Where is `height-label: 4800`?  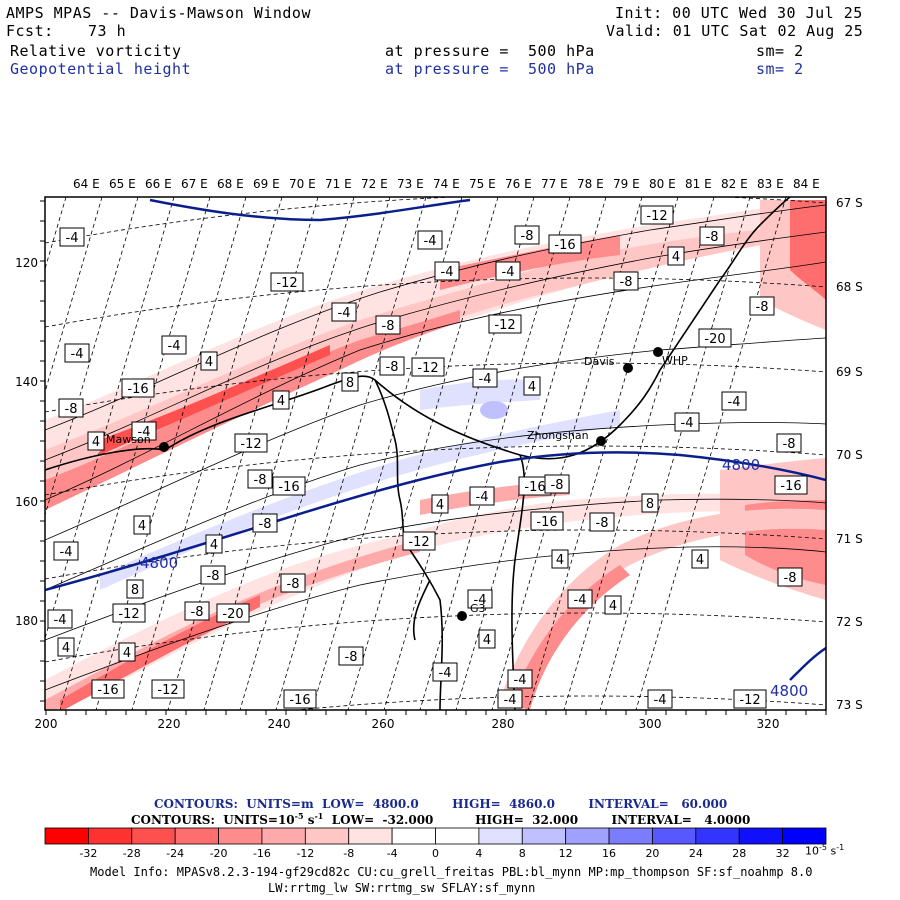 height-label: 4800 is located at coordinates (789, 691).